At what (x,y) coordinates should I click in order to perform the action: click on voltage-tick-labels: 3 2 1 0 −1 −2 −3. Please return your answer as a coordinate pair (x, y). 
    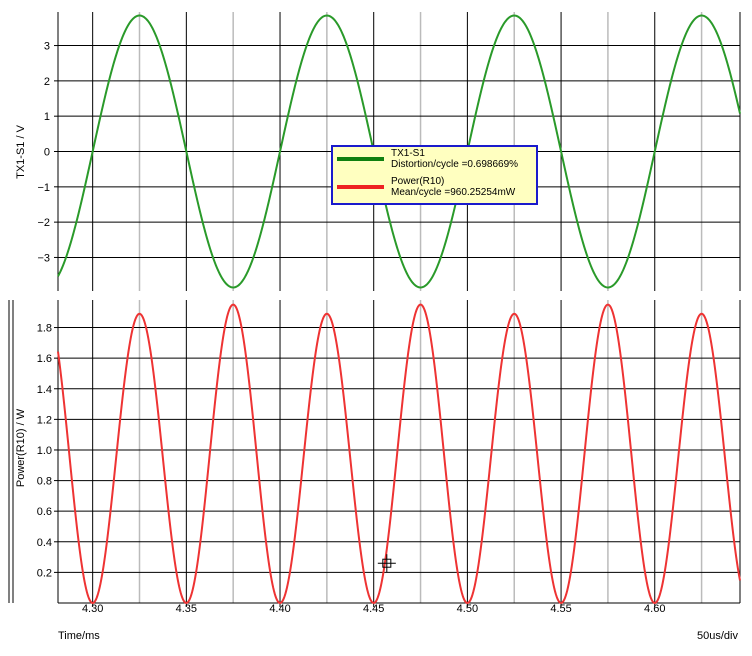
    Looking at the image, I should click on (43, 153).